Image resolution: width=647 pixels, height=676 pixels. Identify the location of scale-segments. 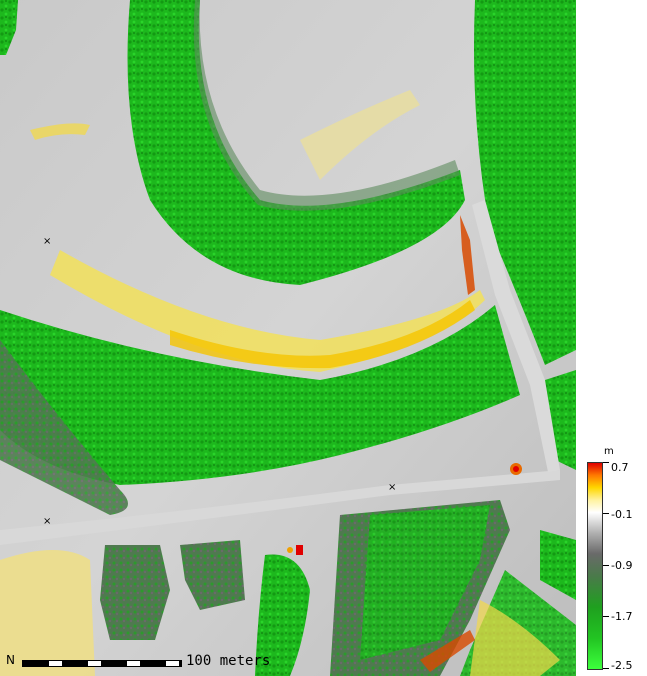
(102, 663).